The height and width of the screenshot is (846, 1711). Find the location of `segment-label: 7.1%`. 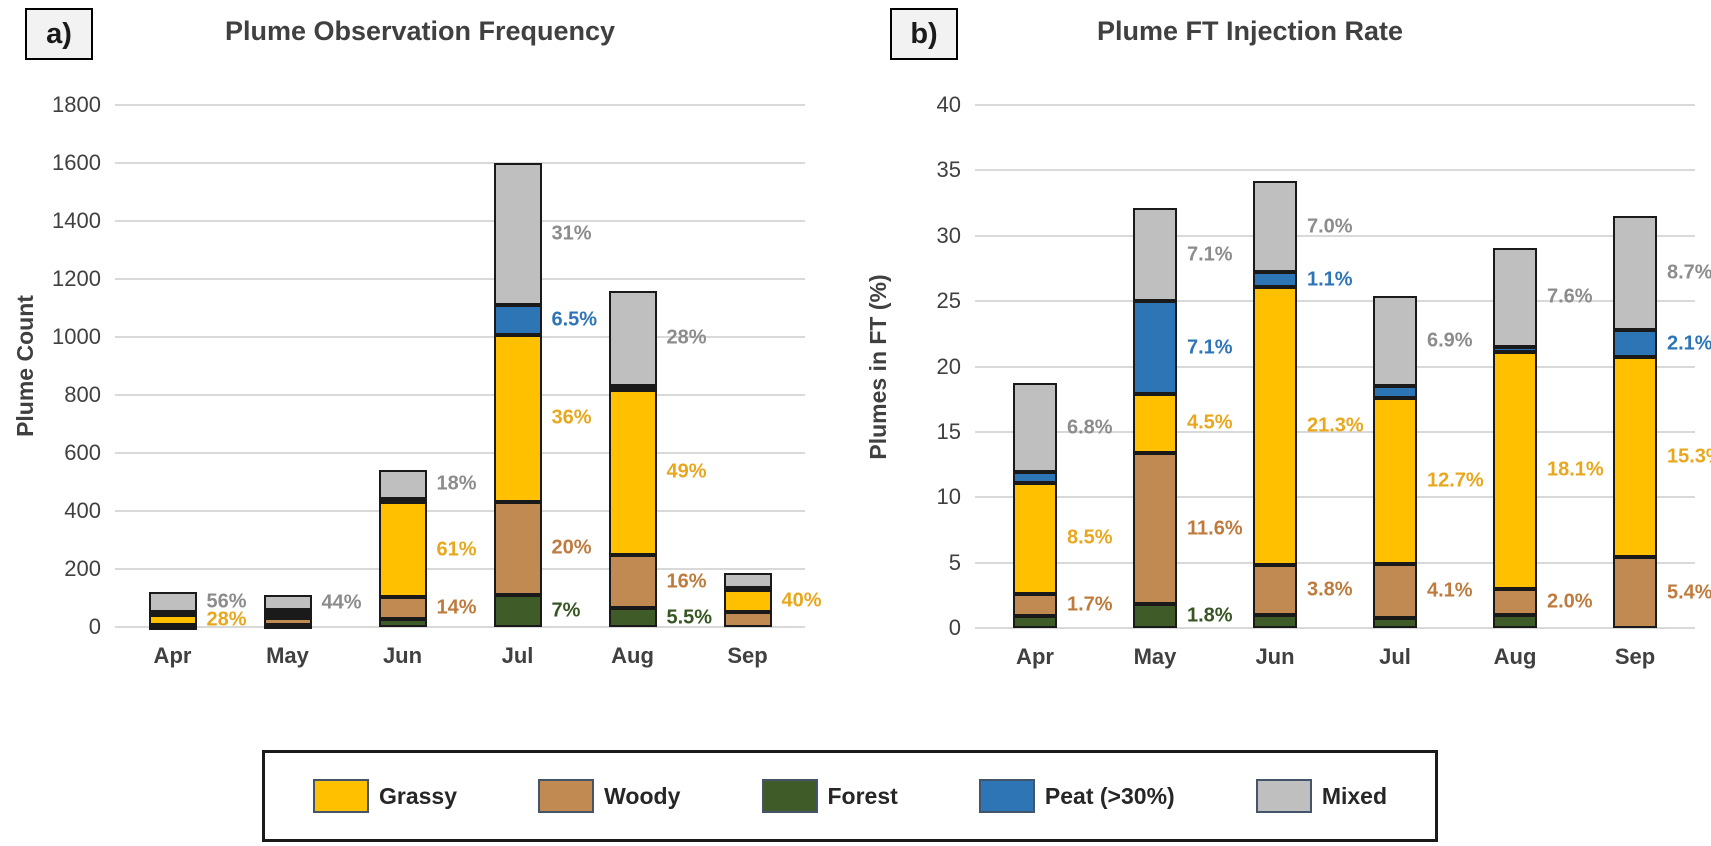

segment-label: 7.1% is located at coordinates (1210, 254).